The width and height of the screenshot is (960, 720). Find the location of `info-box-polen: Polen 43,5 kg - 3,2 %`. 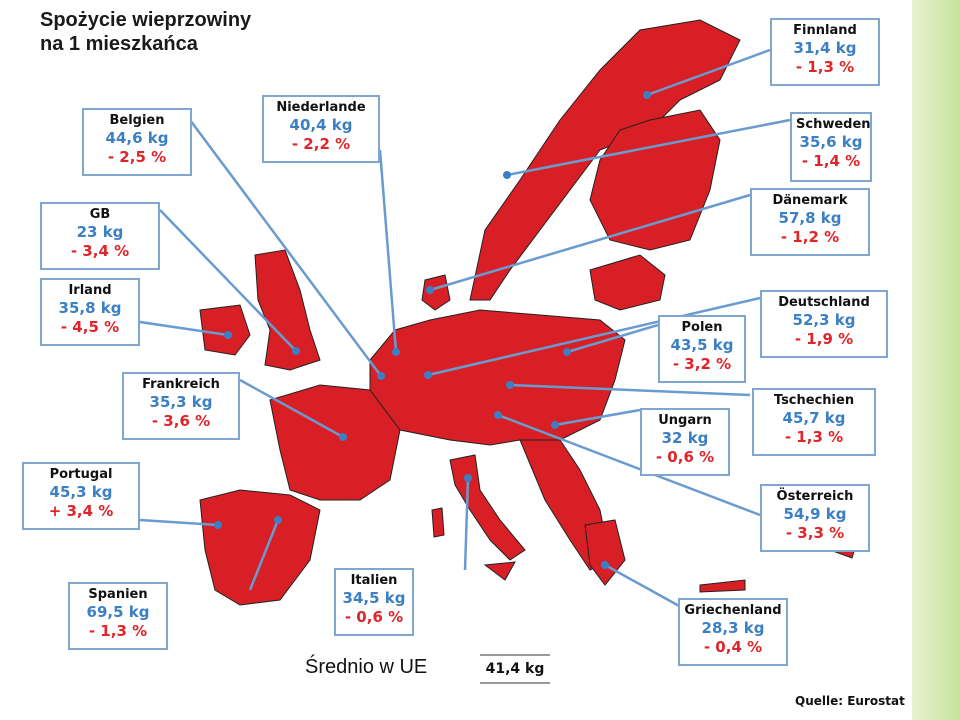

info-box-polen: Polen 43,5 kg - 3,2 % is located at coordinates (702, 349).